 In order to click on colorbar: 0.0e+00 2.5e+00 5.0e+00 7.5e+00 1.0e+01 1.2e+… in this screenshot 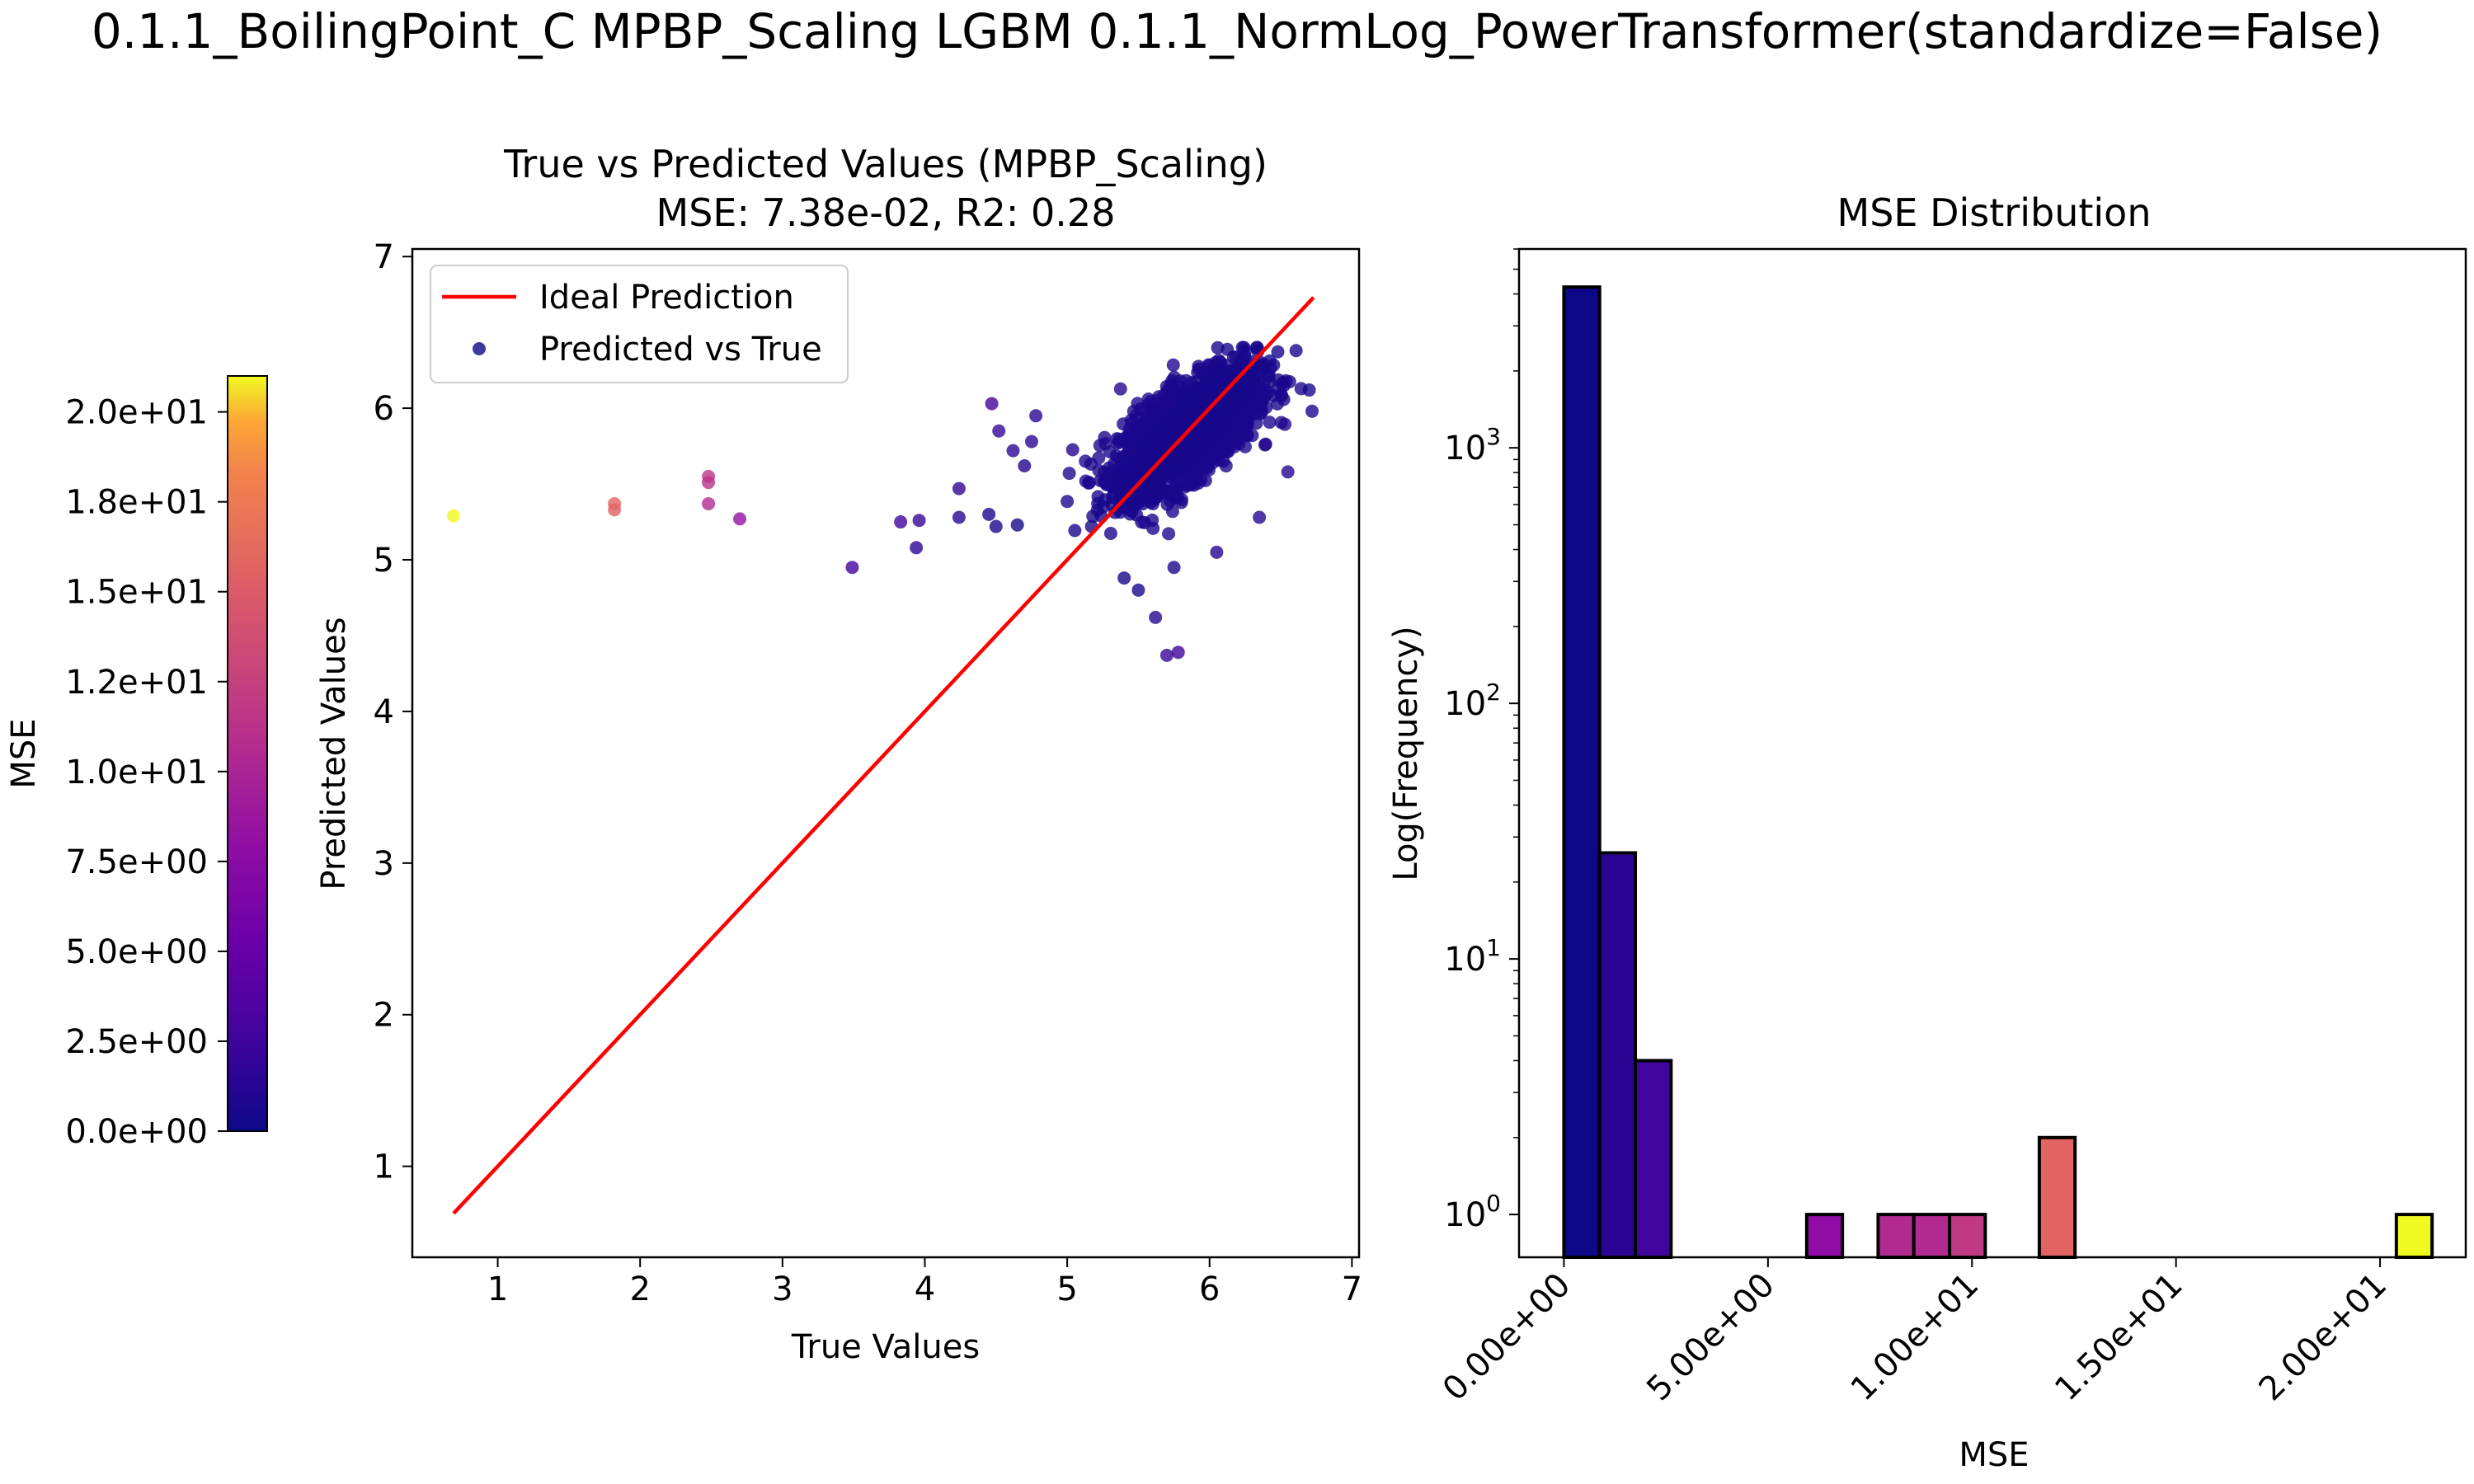, I will do `click(136, 763)`.